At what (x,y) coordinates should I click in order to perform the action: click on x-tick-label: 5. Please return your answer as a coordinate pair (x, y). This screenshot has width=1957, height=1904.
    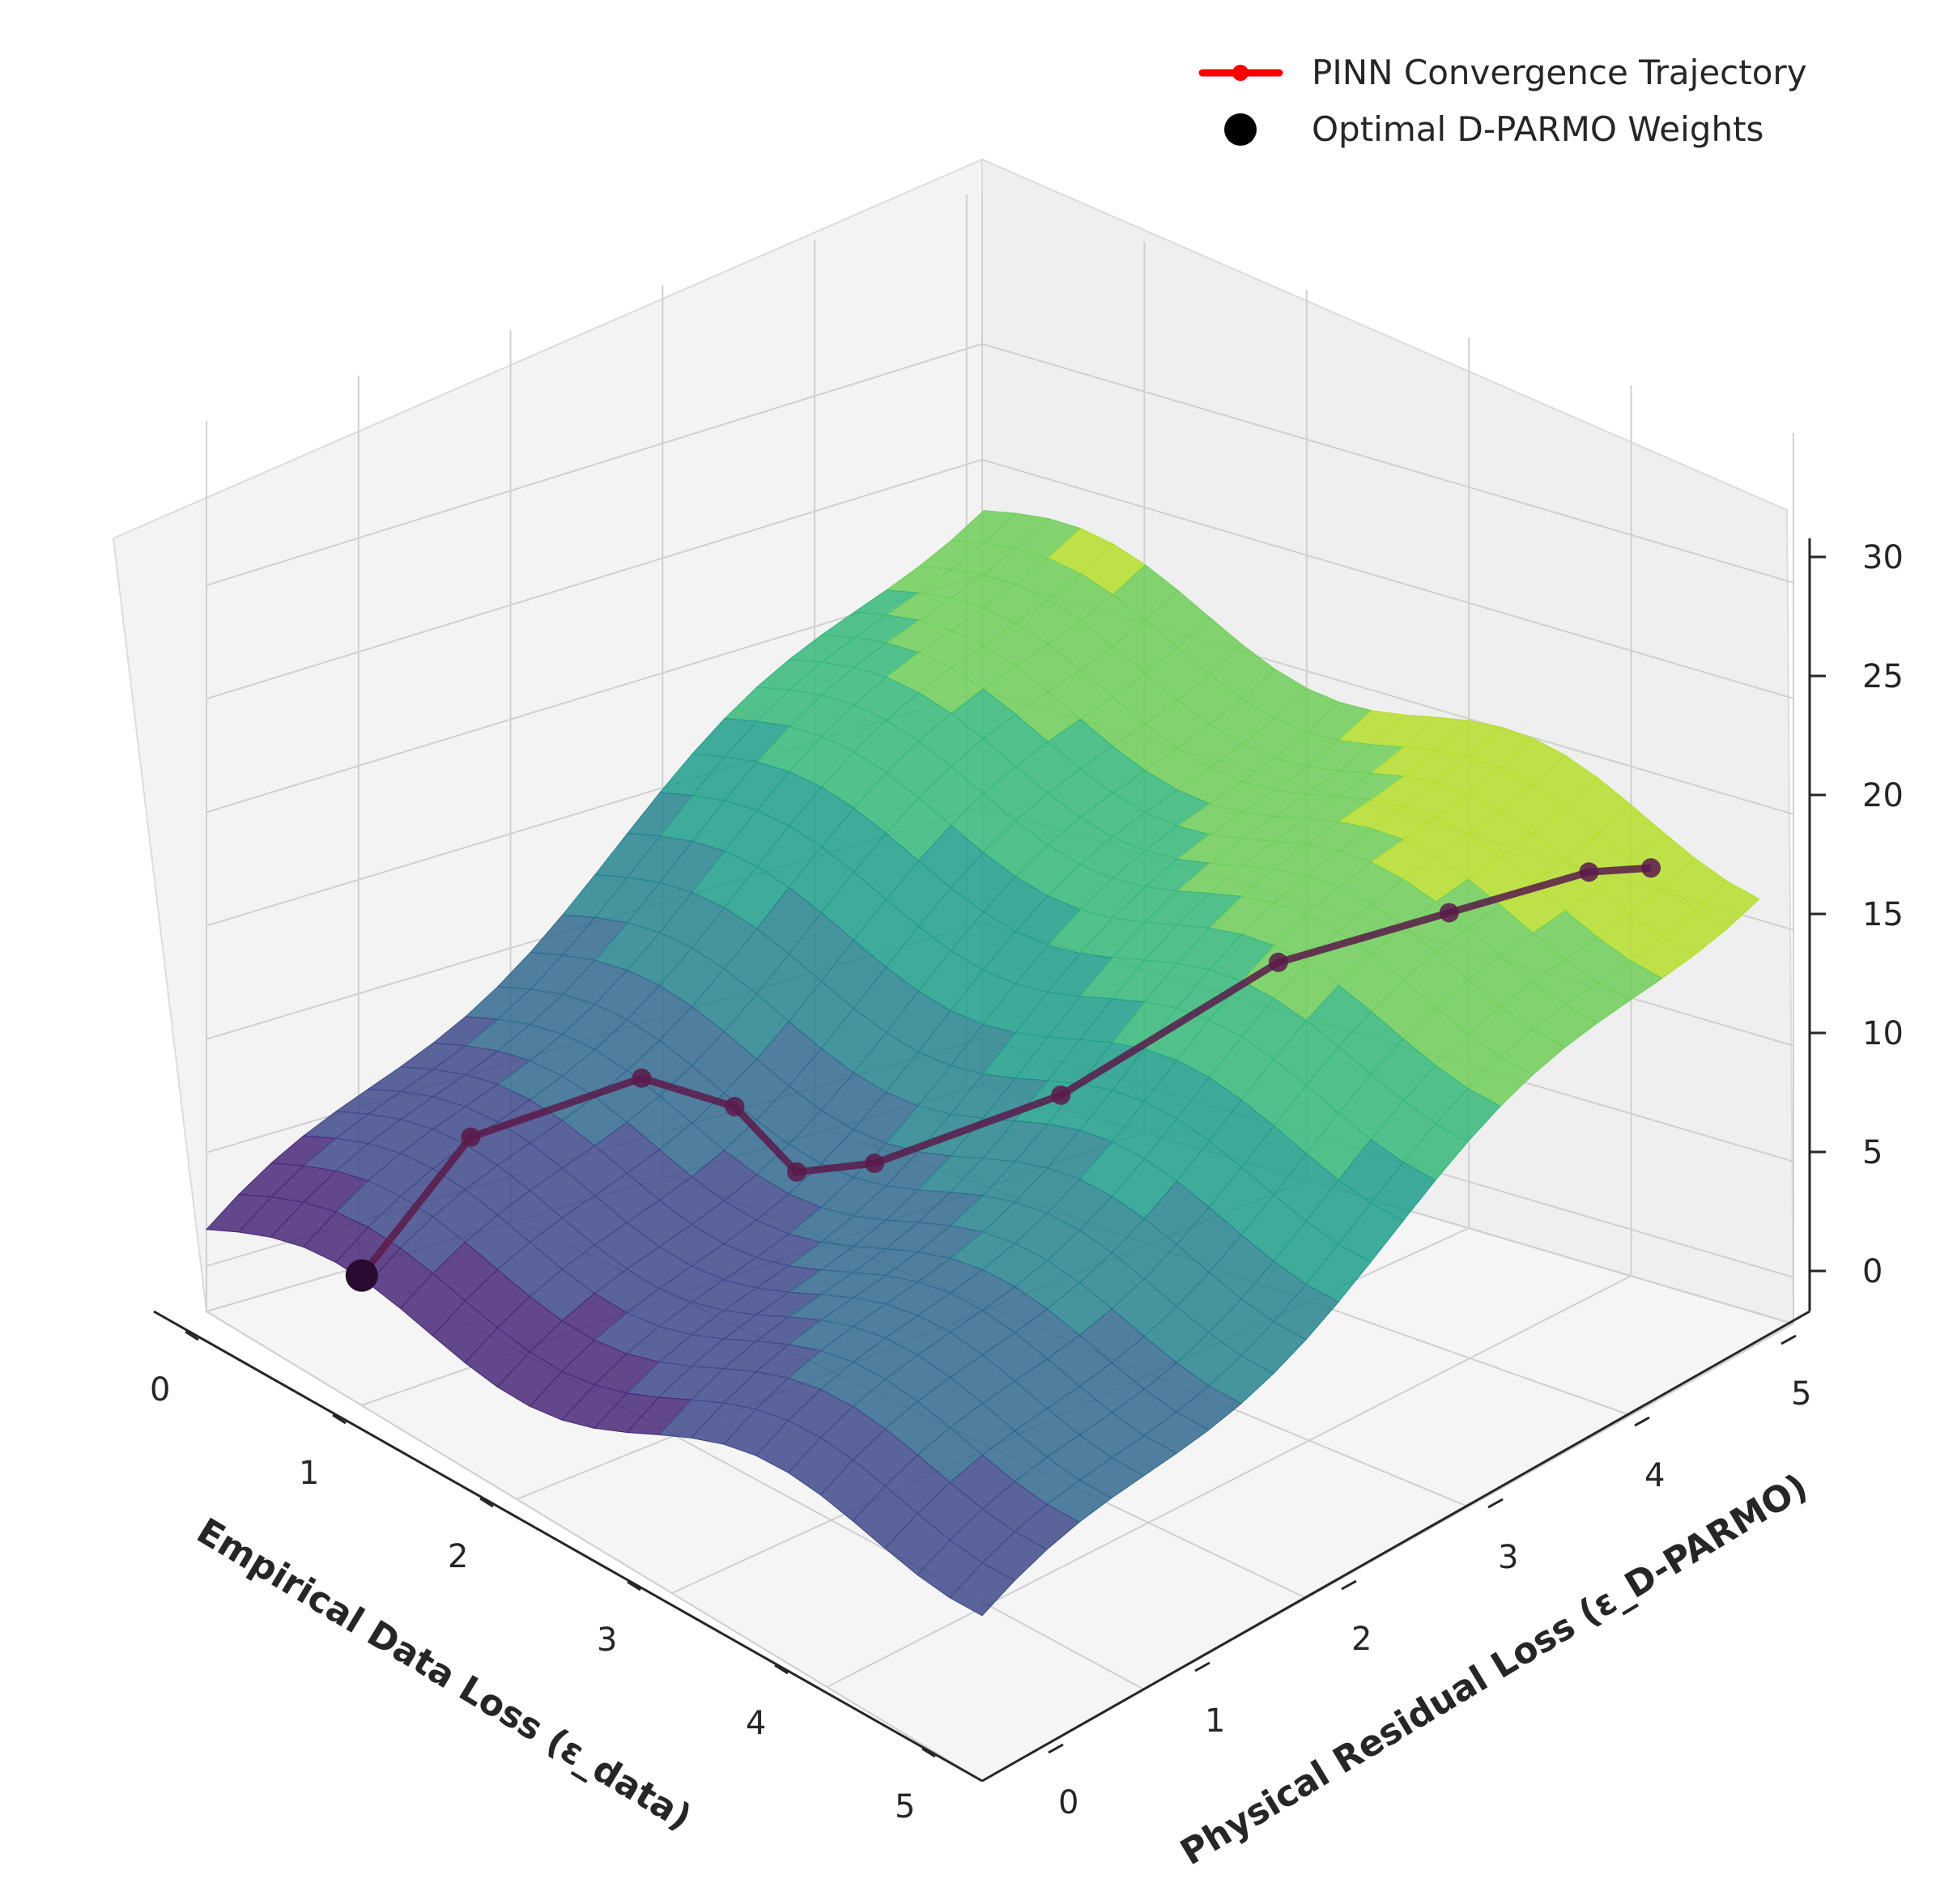
    Looking at the image, I should click on (905, 1806).